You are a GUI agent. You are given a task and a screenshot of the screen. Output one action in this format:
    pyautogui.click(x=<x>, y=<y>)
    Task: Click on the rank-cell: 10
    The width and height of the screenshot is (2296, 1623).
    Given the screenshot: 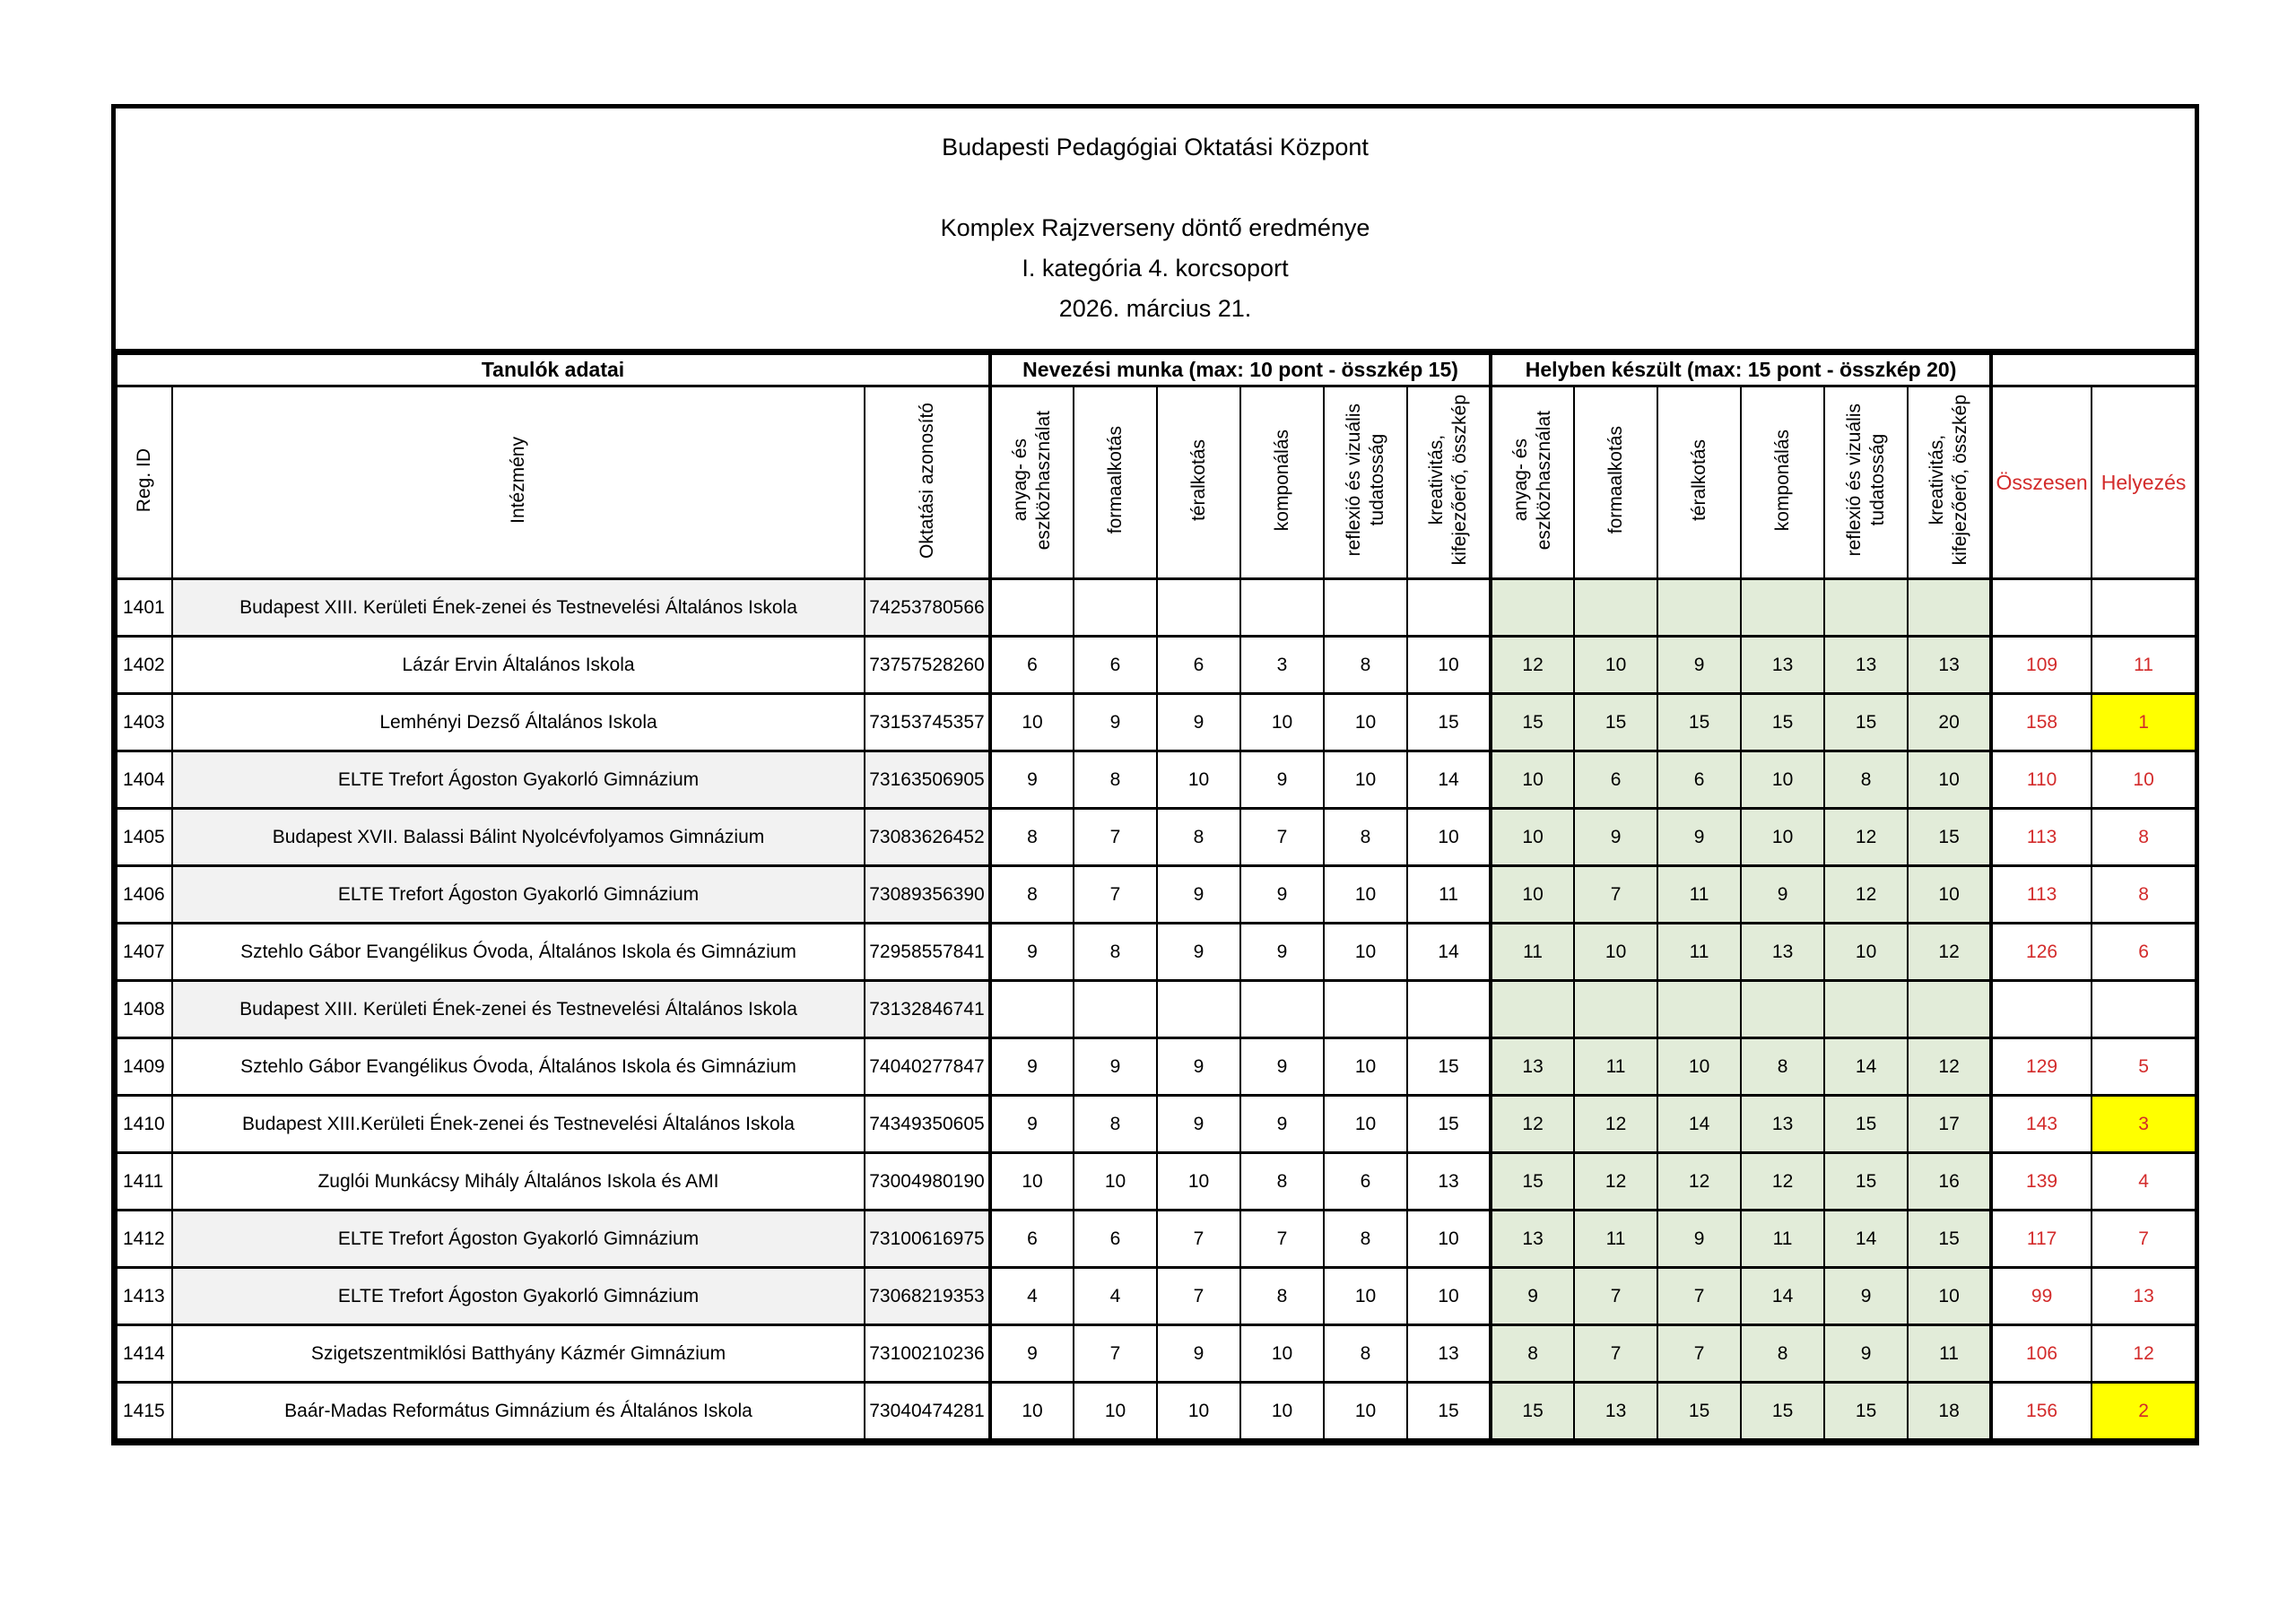 What is the action you would take?
    pyautogui.click(x=2144, y=780)
    